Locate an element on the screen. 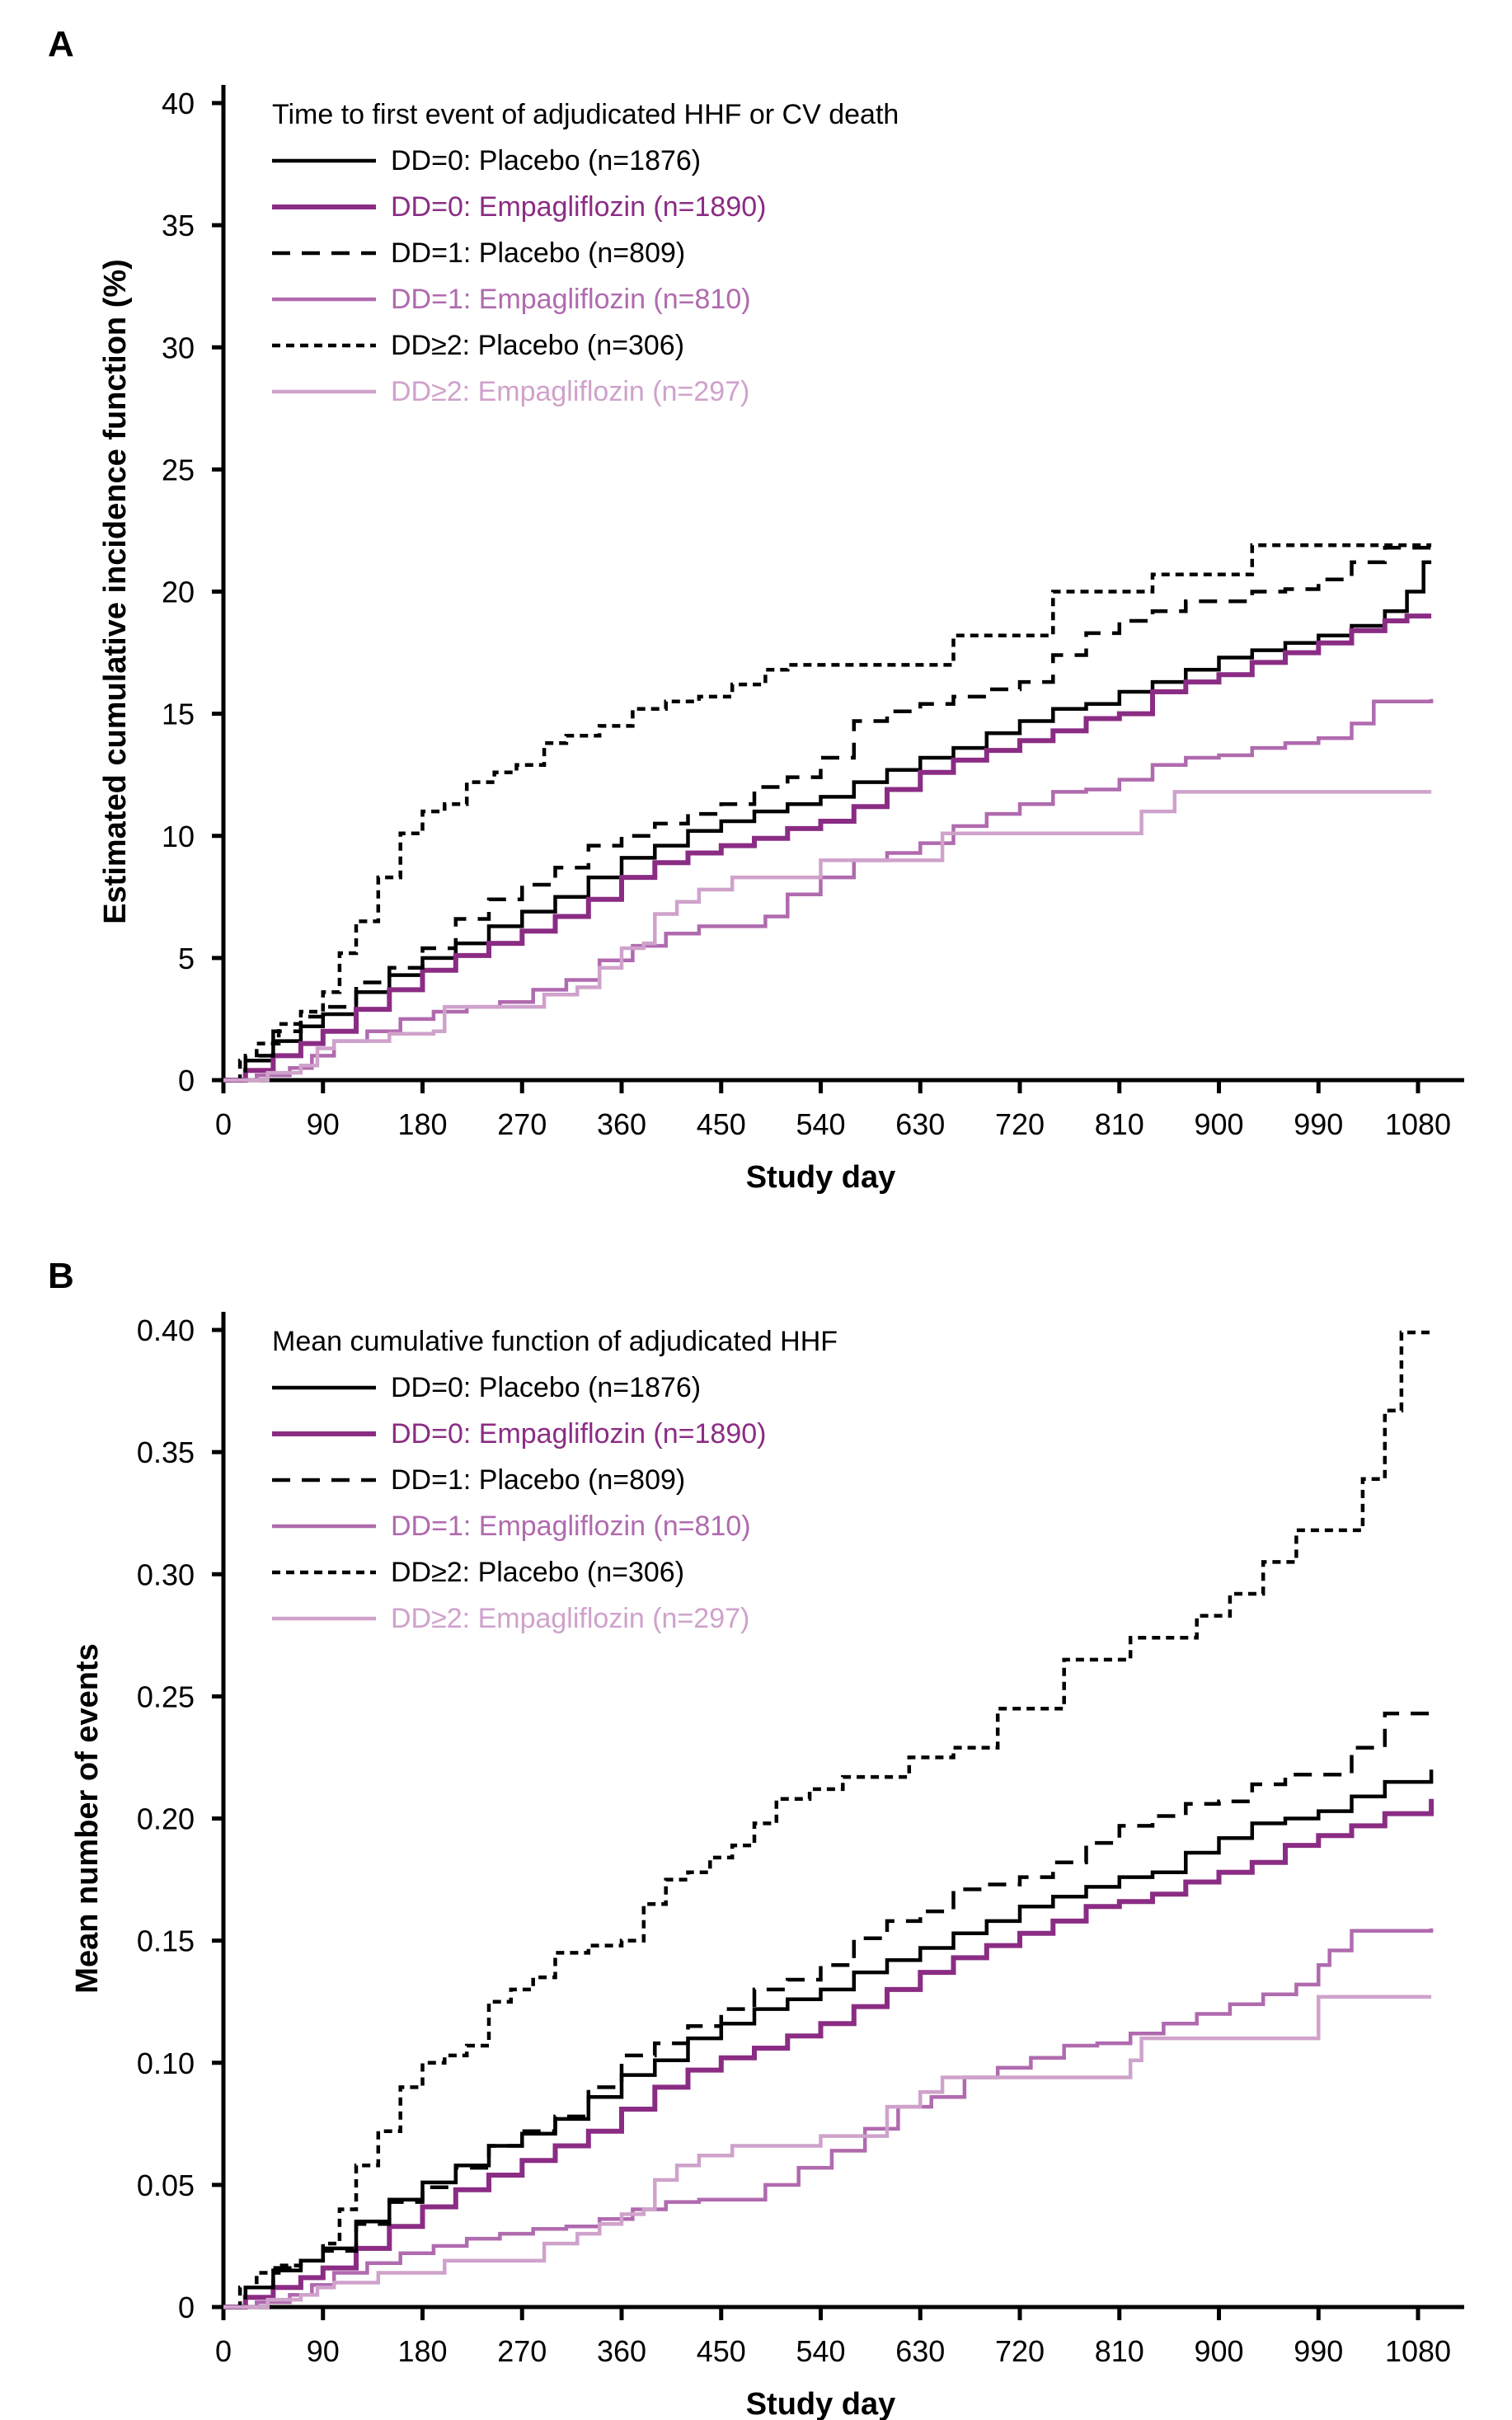  panel-a-y-tick-label: 15 is located at coordinates (178, 714).